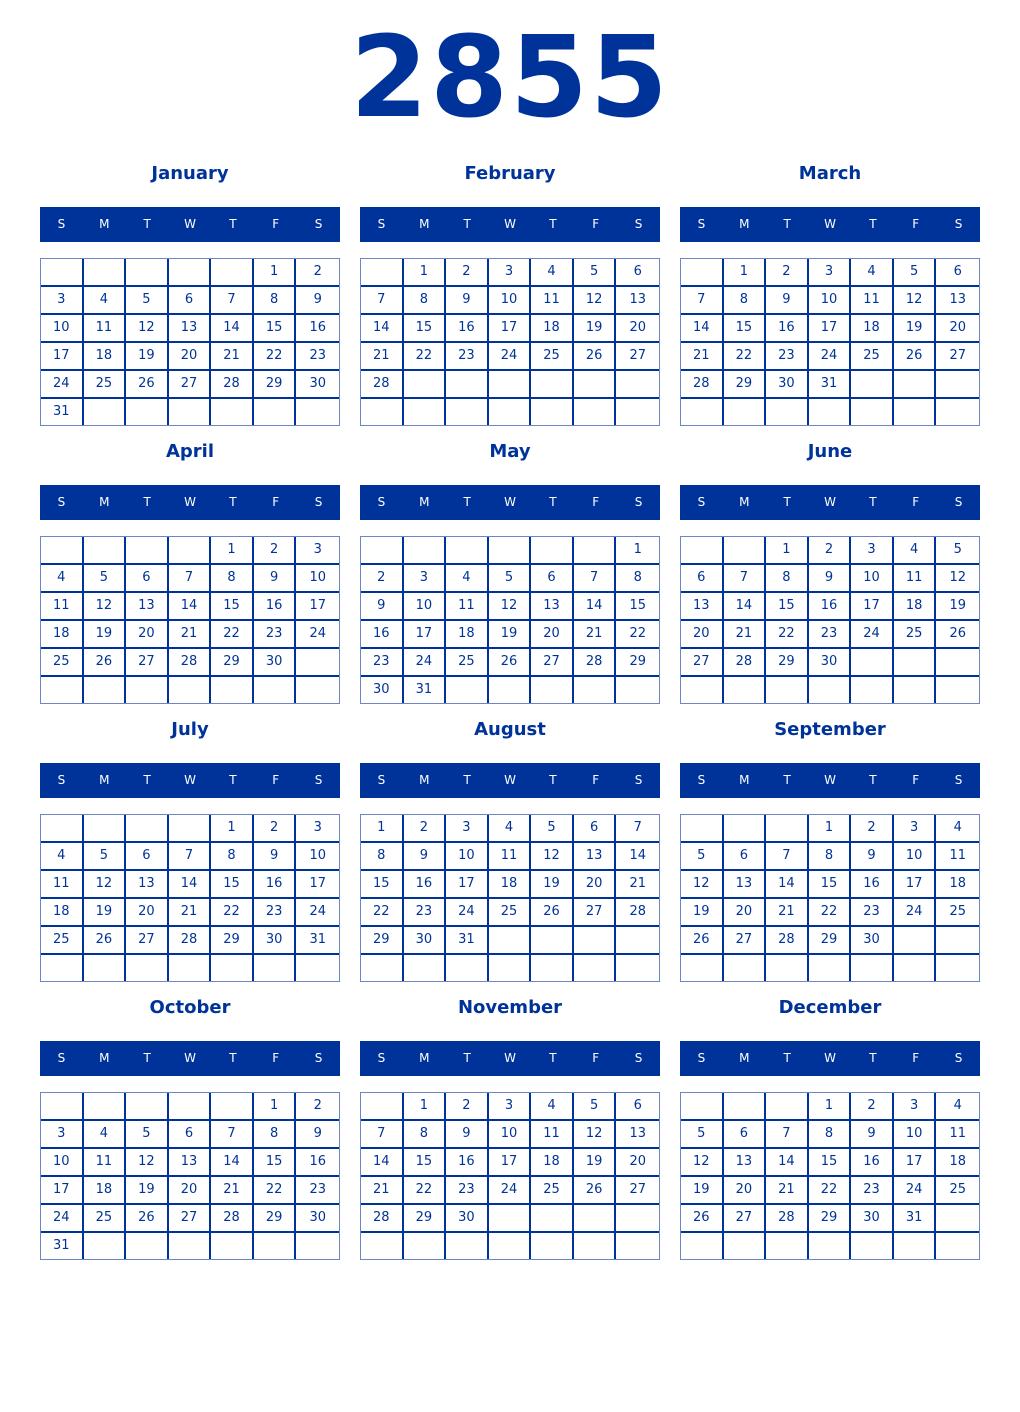 Image resolution: width=1020 pixels, height=1412 pixels. What do you see at coordinates (702, 579) in the screenshot?
I see `day-cell: 6` at bounding box center [702, 579].